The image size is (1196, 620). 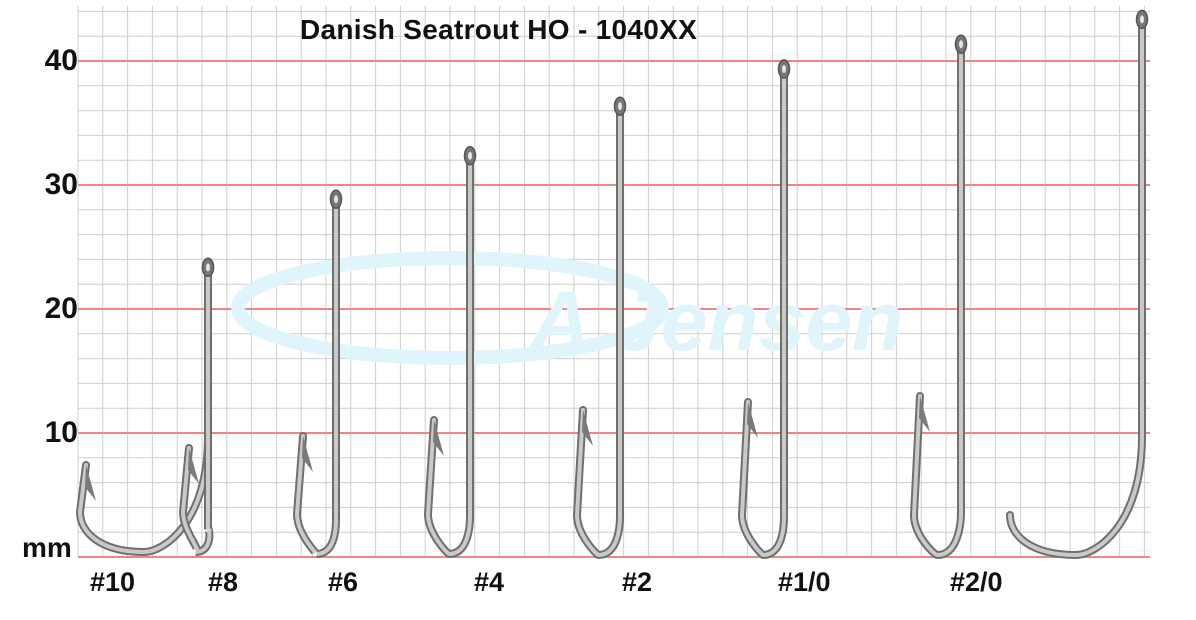 I want to click on y-tick-10: 10, so click(x=61, y=432).